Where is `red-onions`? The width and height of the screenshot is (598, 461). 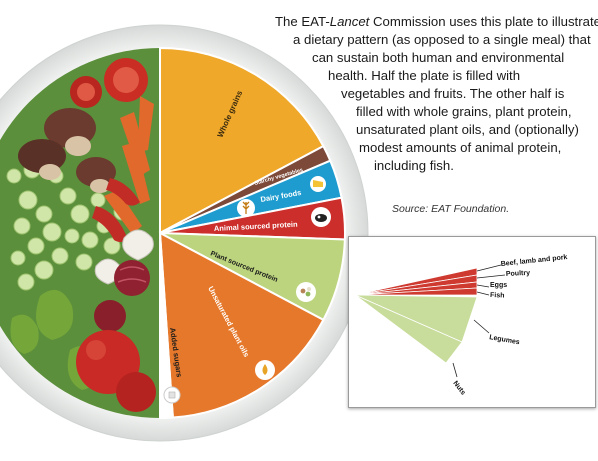 red-onions is located at coordinates (122, 296).